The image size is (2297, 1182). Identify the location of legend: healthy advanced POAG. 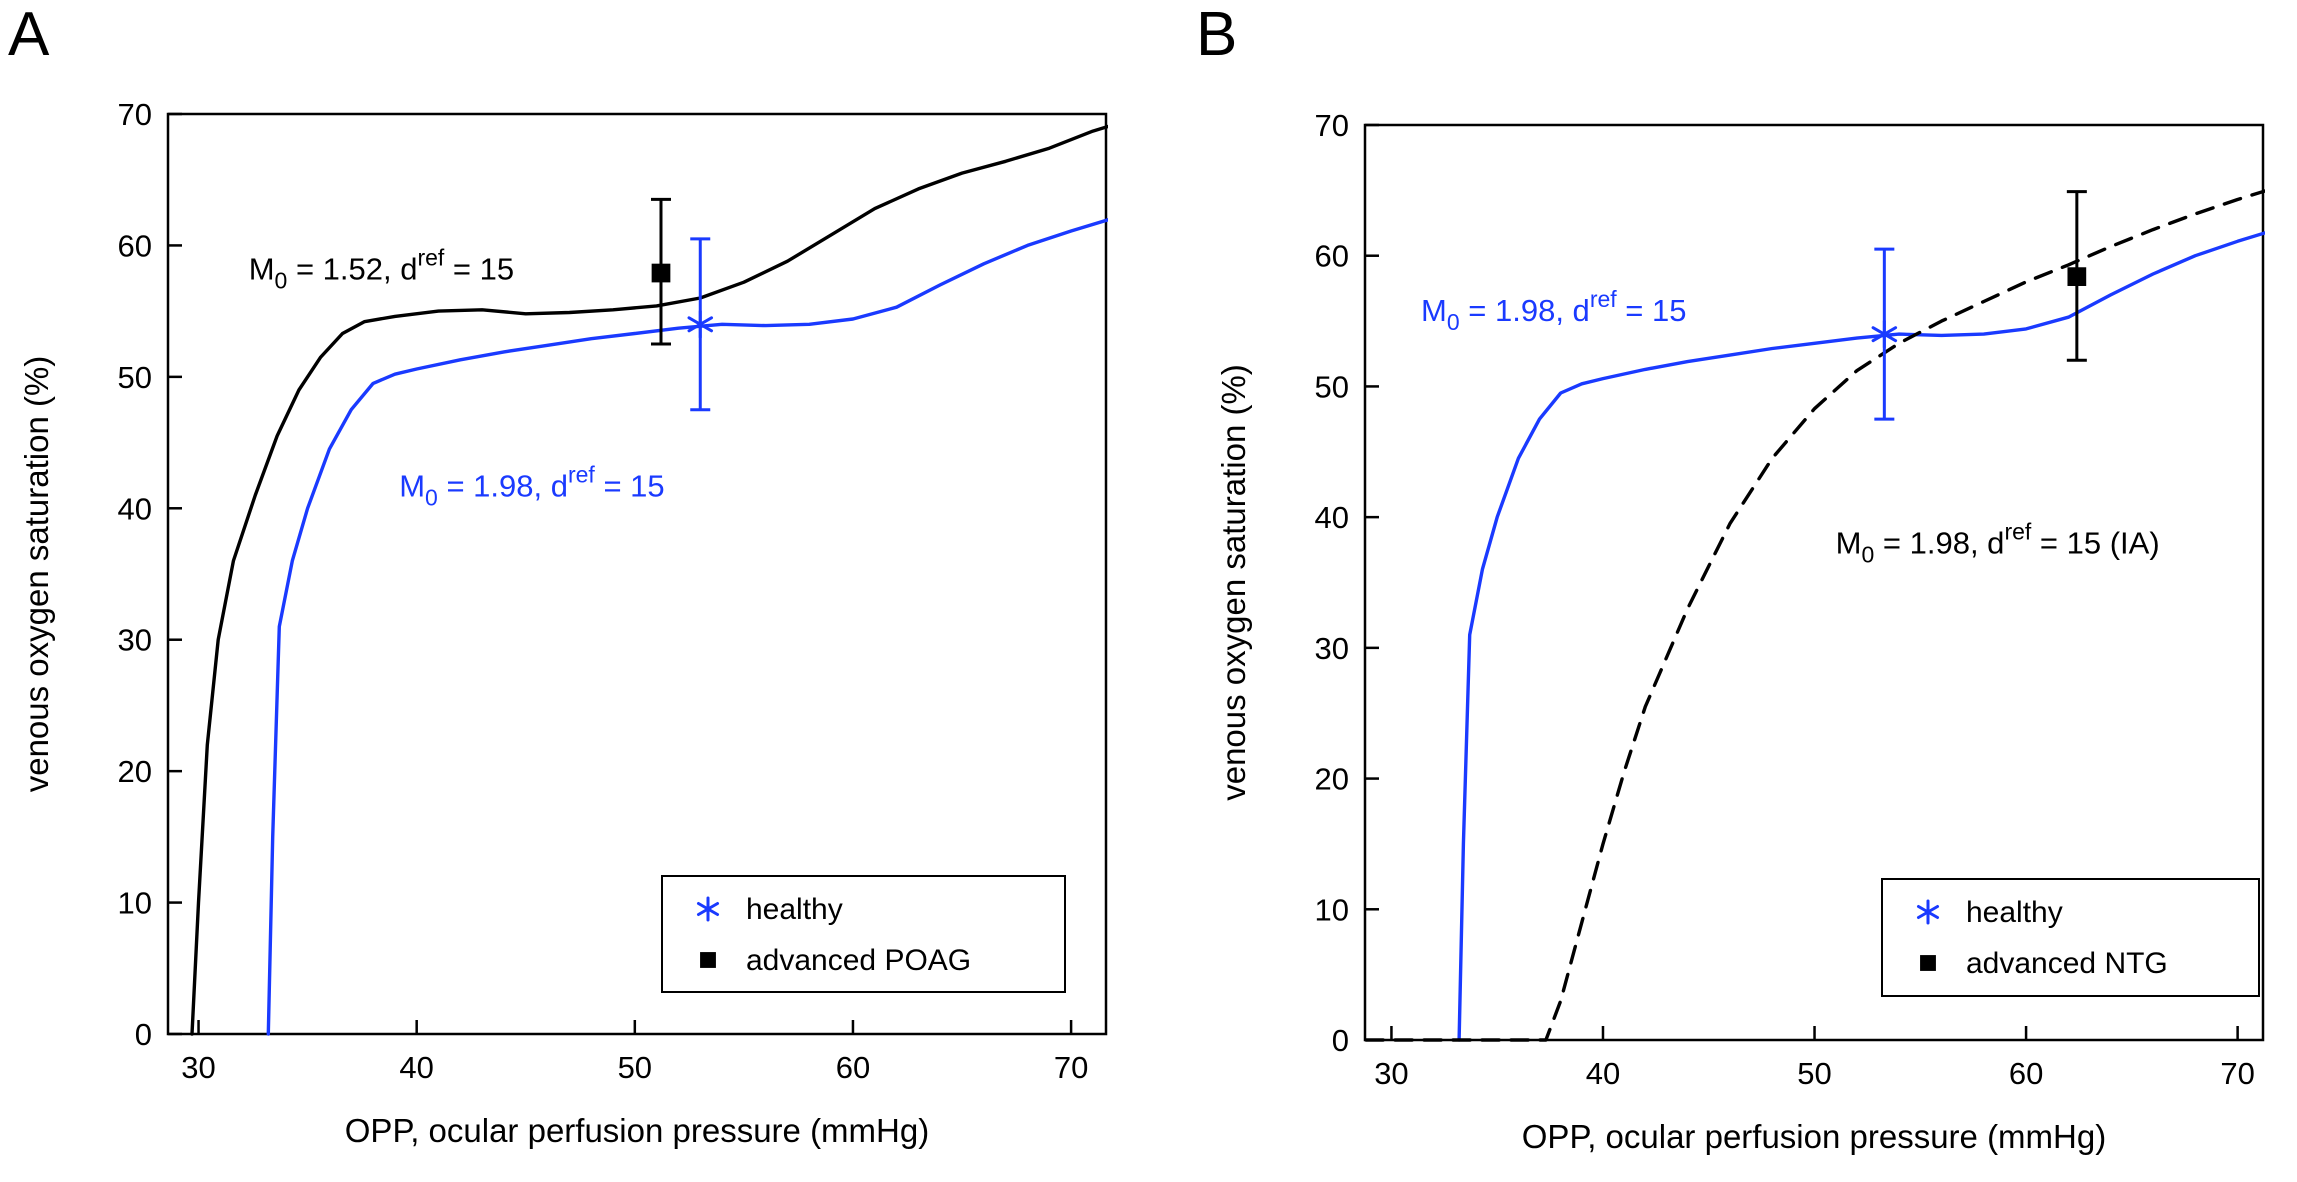
(863, 934).